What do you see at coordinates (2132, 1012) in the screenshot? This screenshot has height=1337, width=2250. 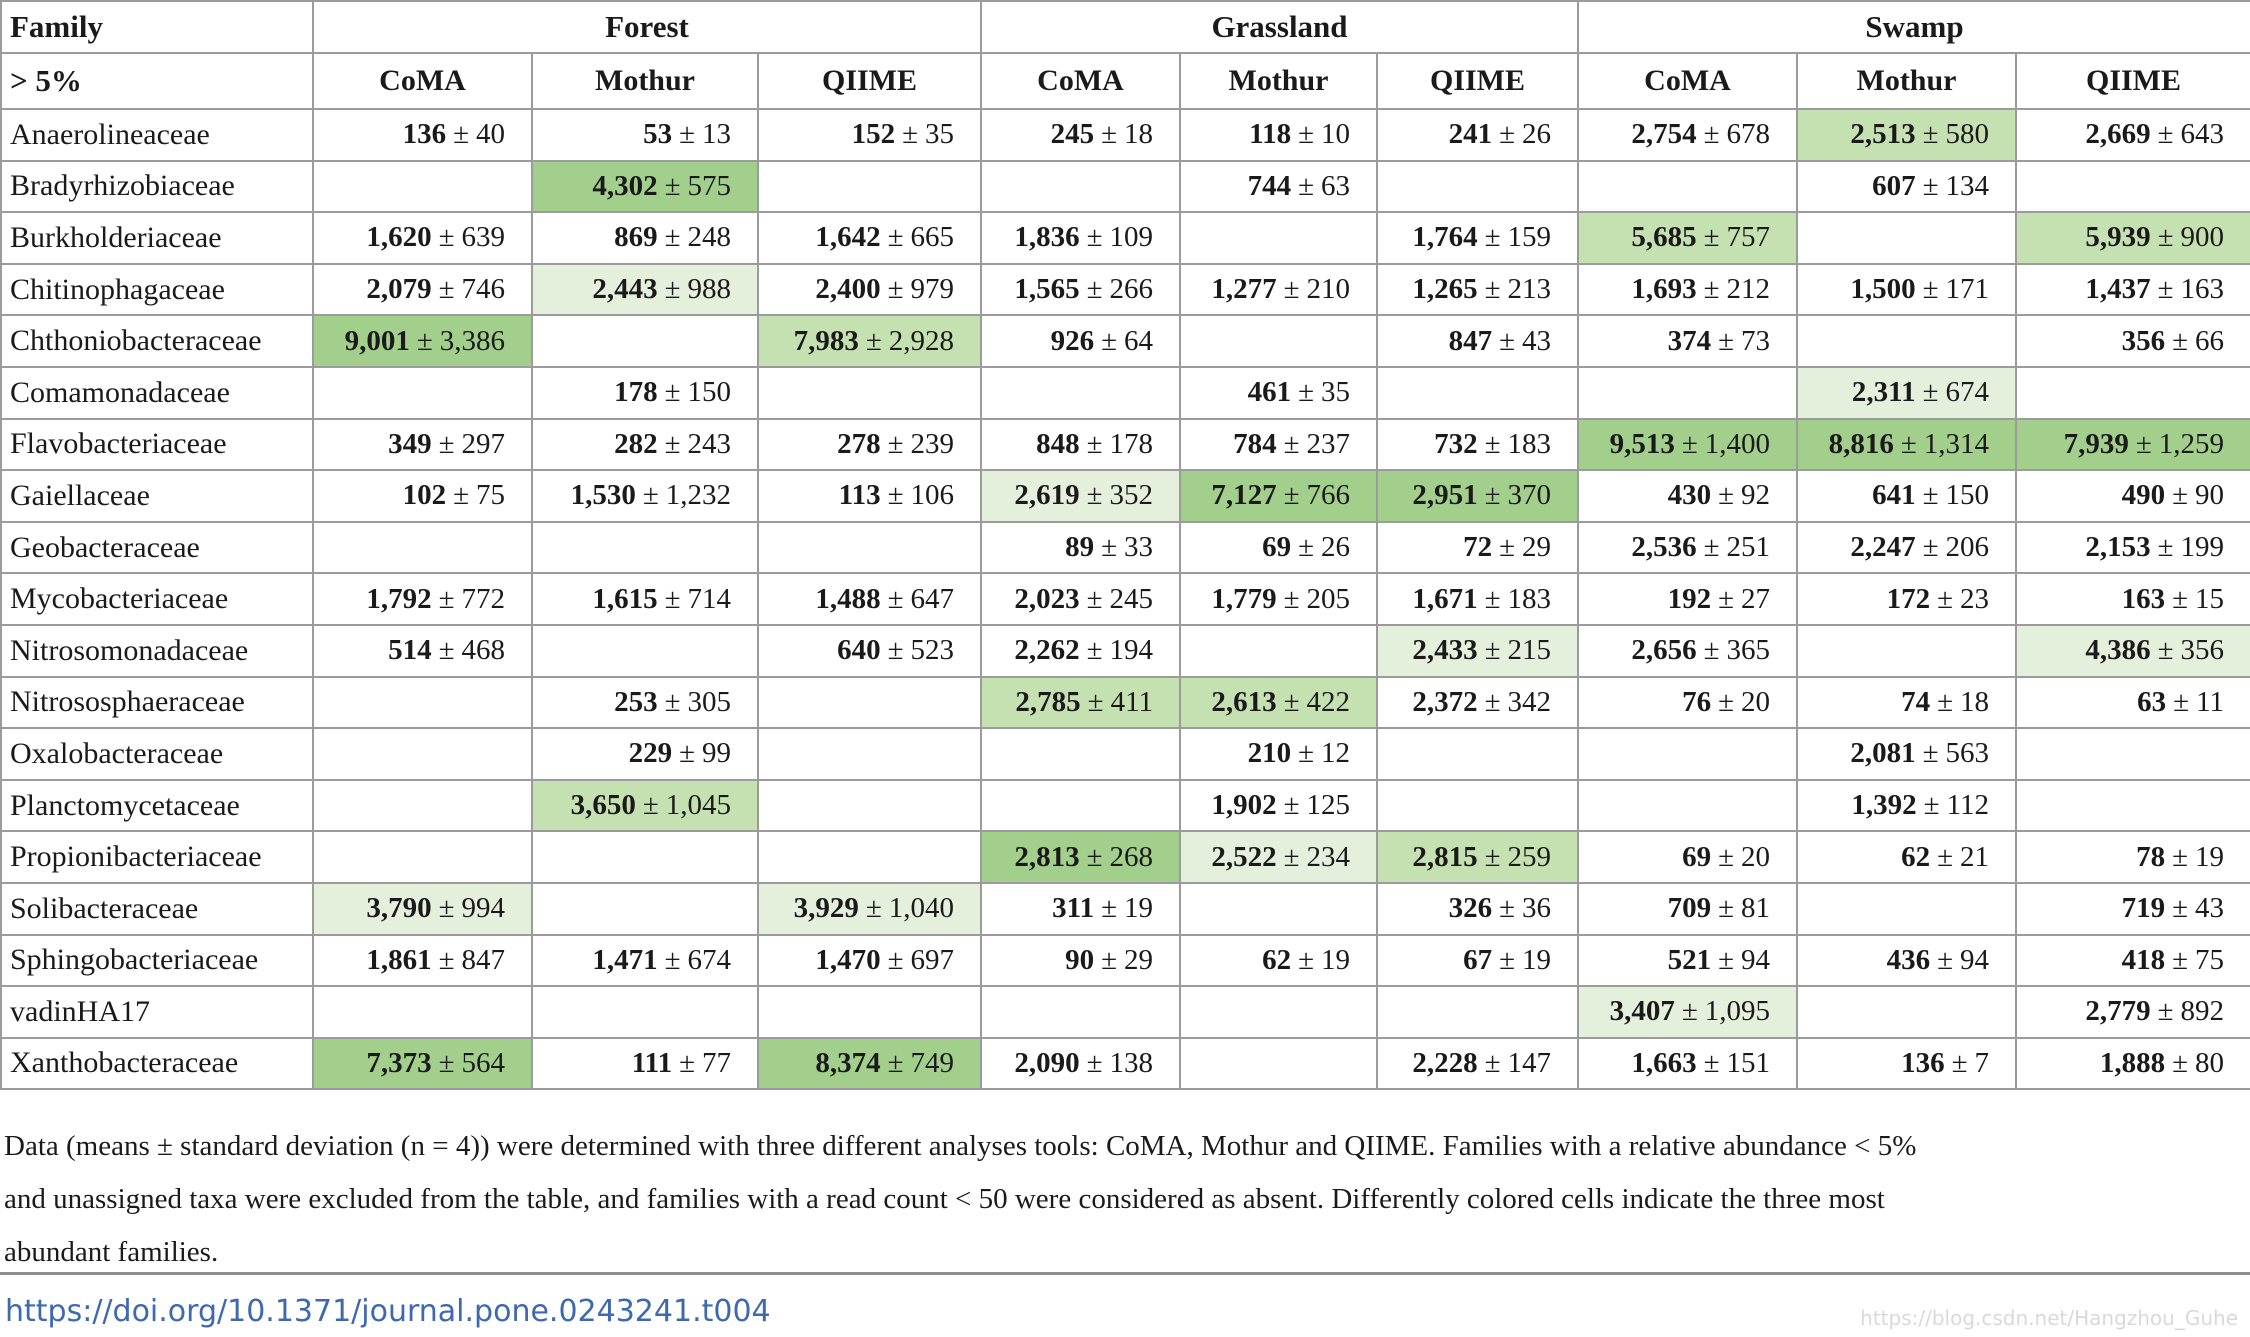 I see `value-cell: 2,779 ±892` at bounding box center [2132, 1012].